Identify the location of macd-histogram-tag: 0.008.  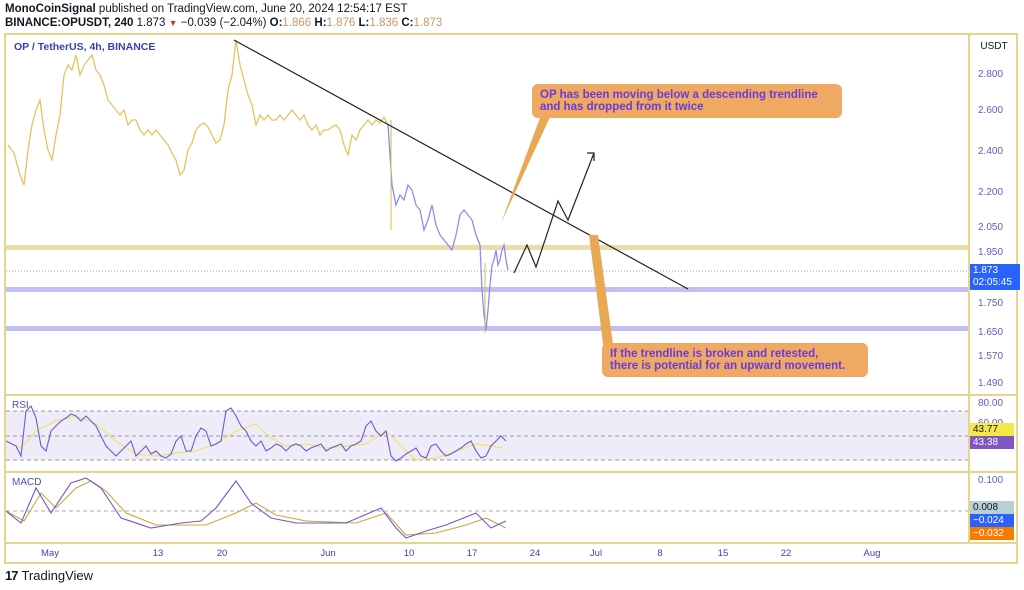
(992, 507).